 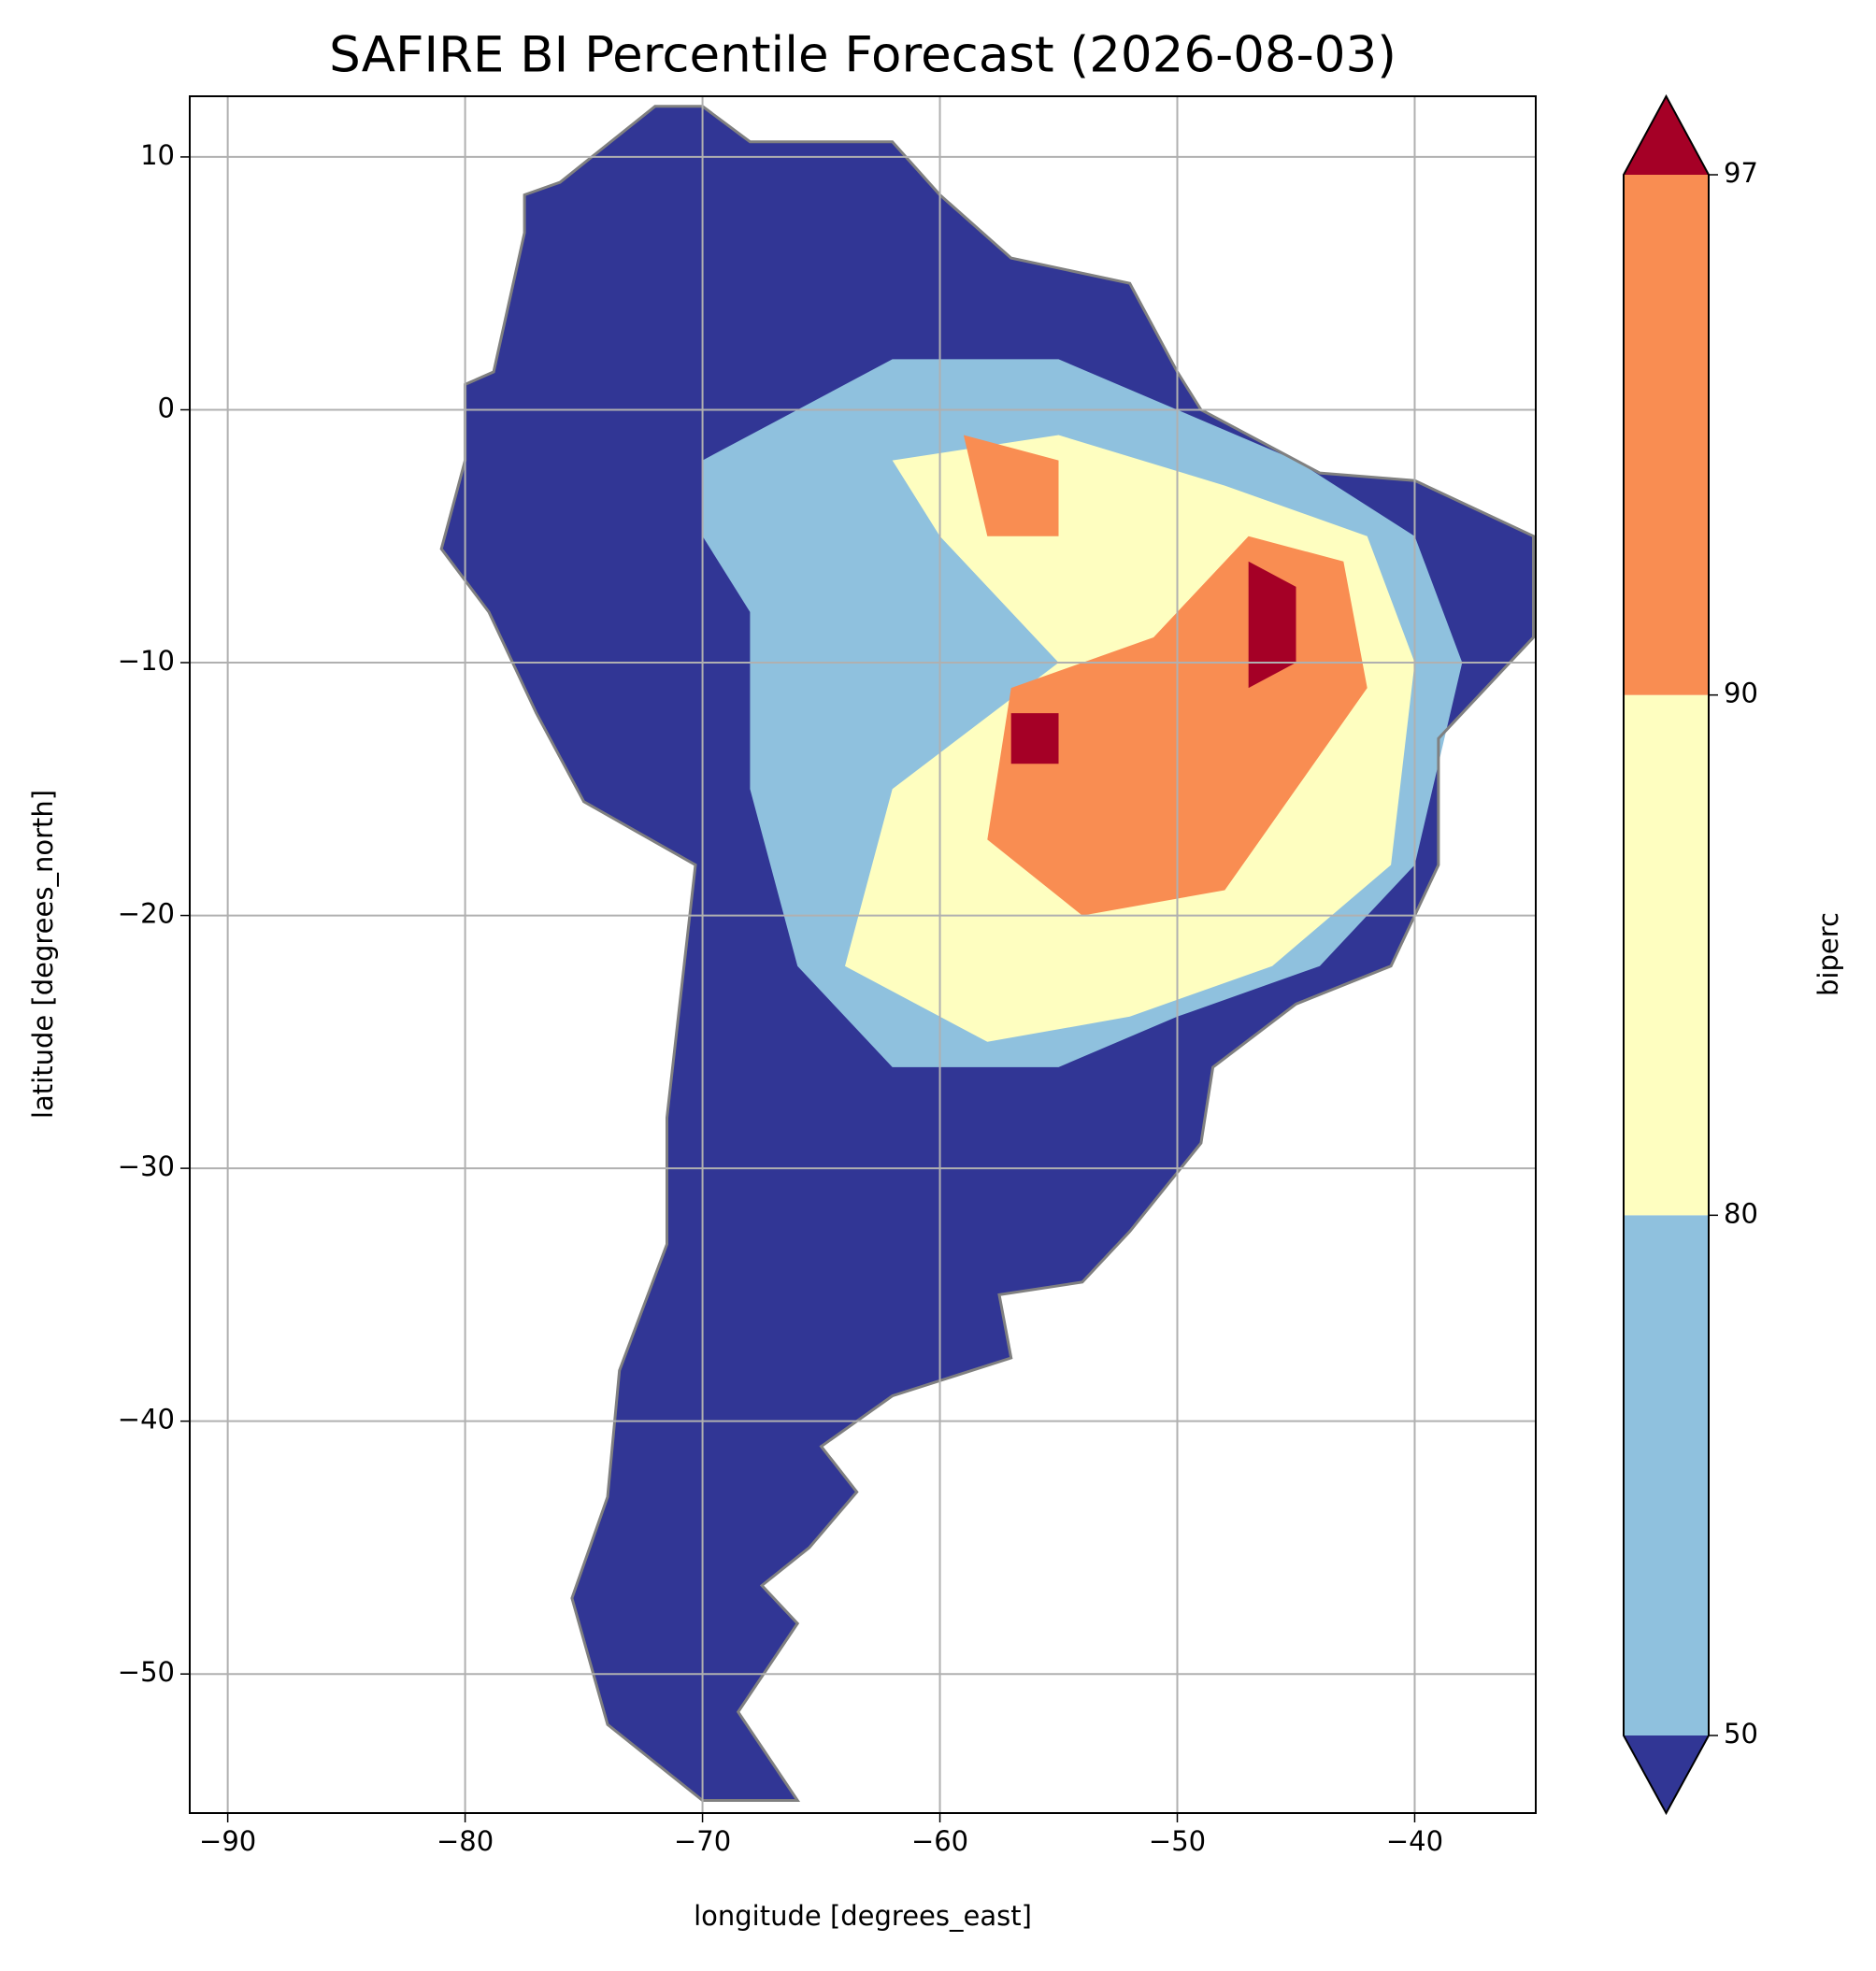 What do you see at coordinates (1414, 1841) in the screenshot?
I see `x-tick-label: −40` at bounding box center [1414, 1841].